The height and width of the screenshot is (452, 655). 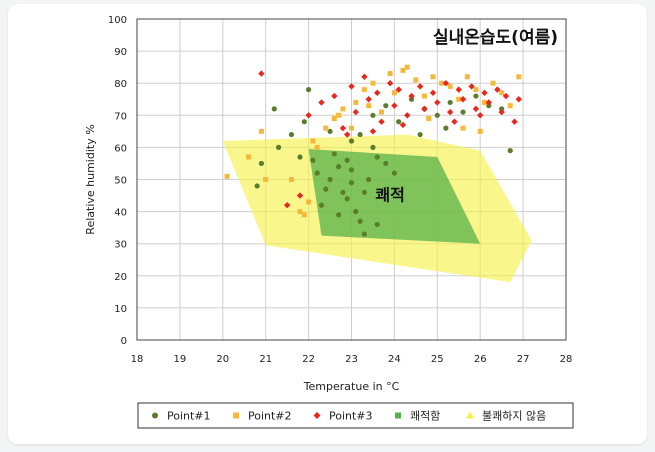 What do you see at coordinates (90, 179) in the screenshot?
I see `y-axis-title: Relative humidity %` at bounding box center [90, 179].